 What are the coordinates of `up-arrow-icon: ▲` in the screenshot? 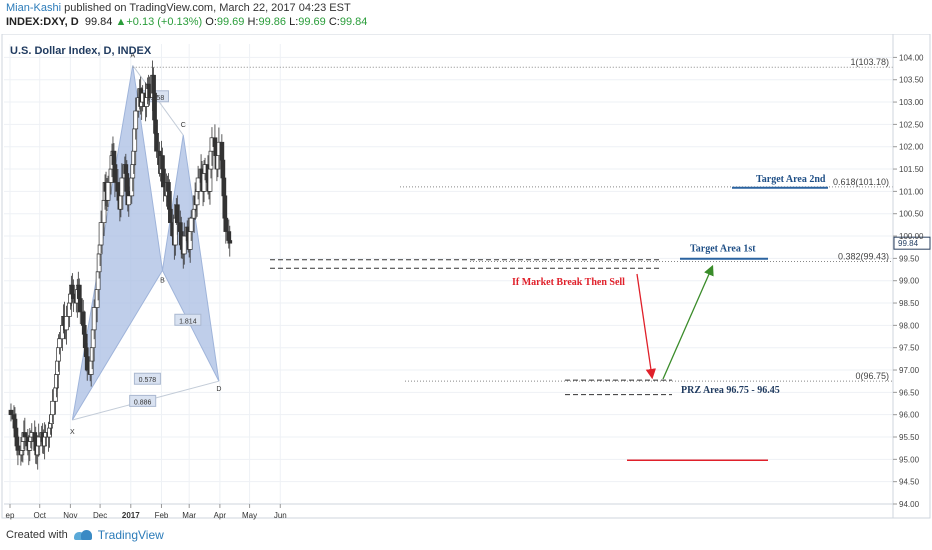 It's located at (121, 22).